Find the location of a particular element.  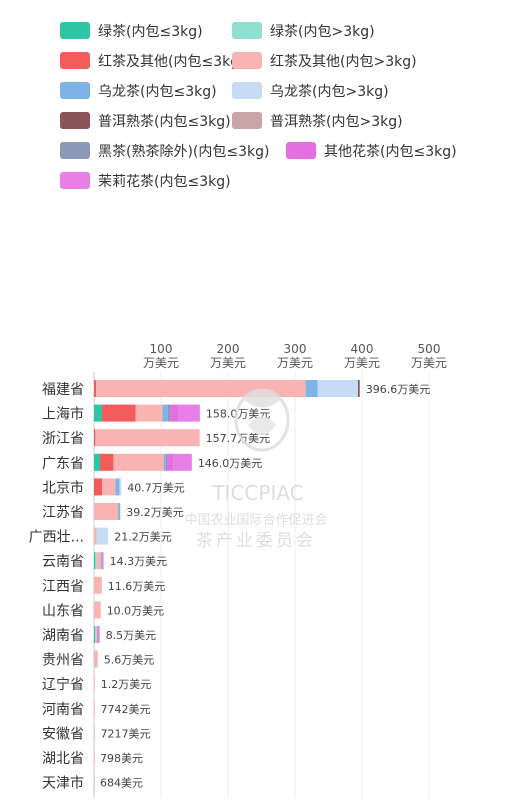

category-label: 福建省 is located at coordinates (63, 390).